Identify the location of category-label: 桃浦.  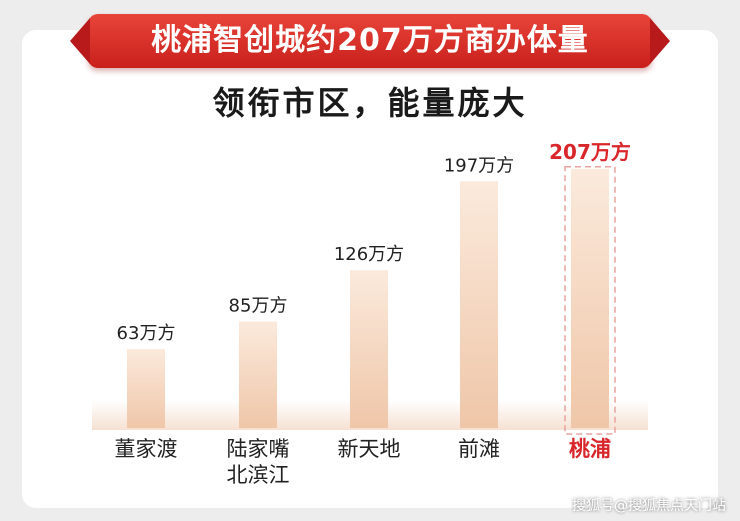
(590, 449).